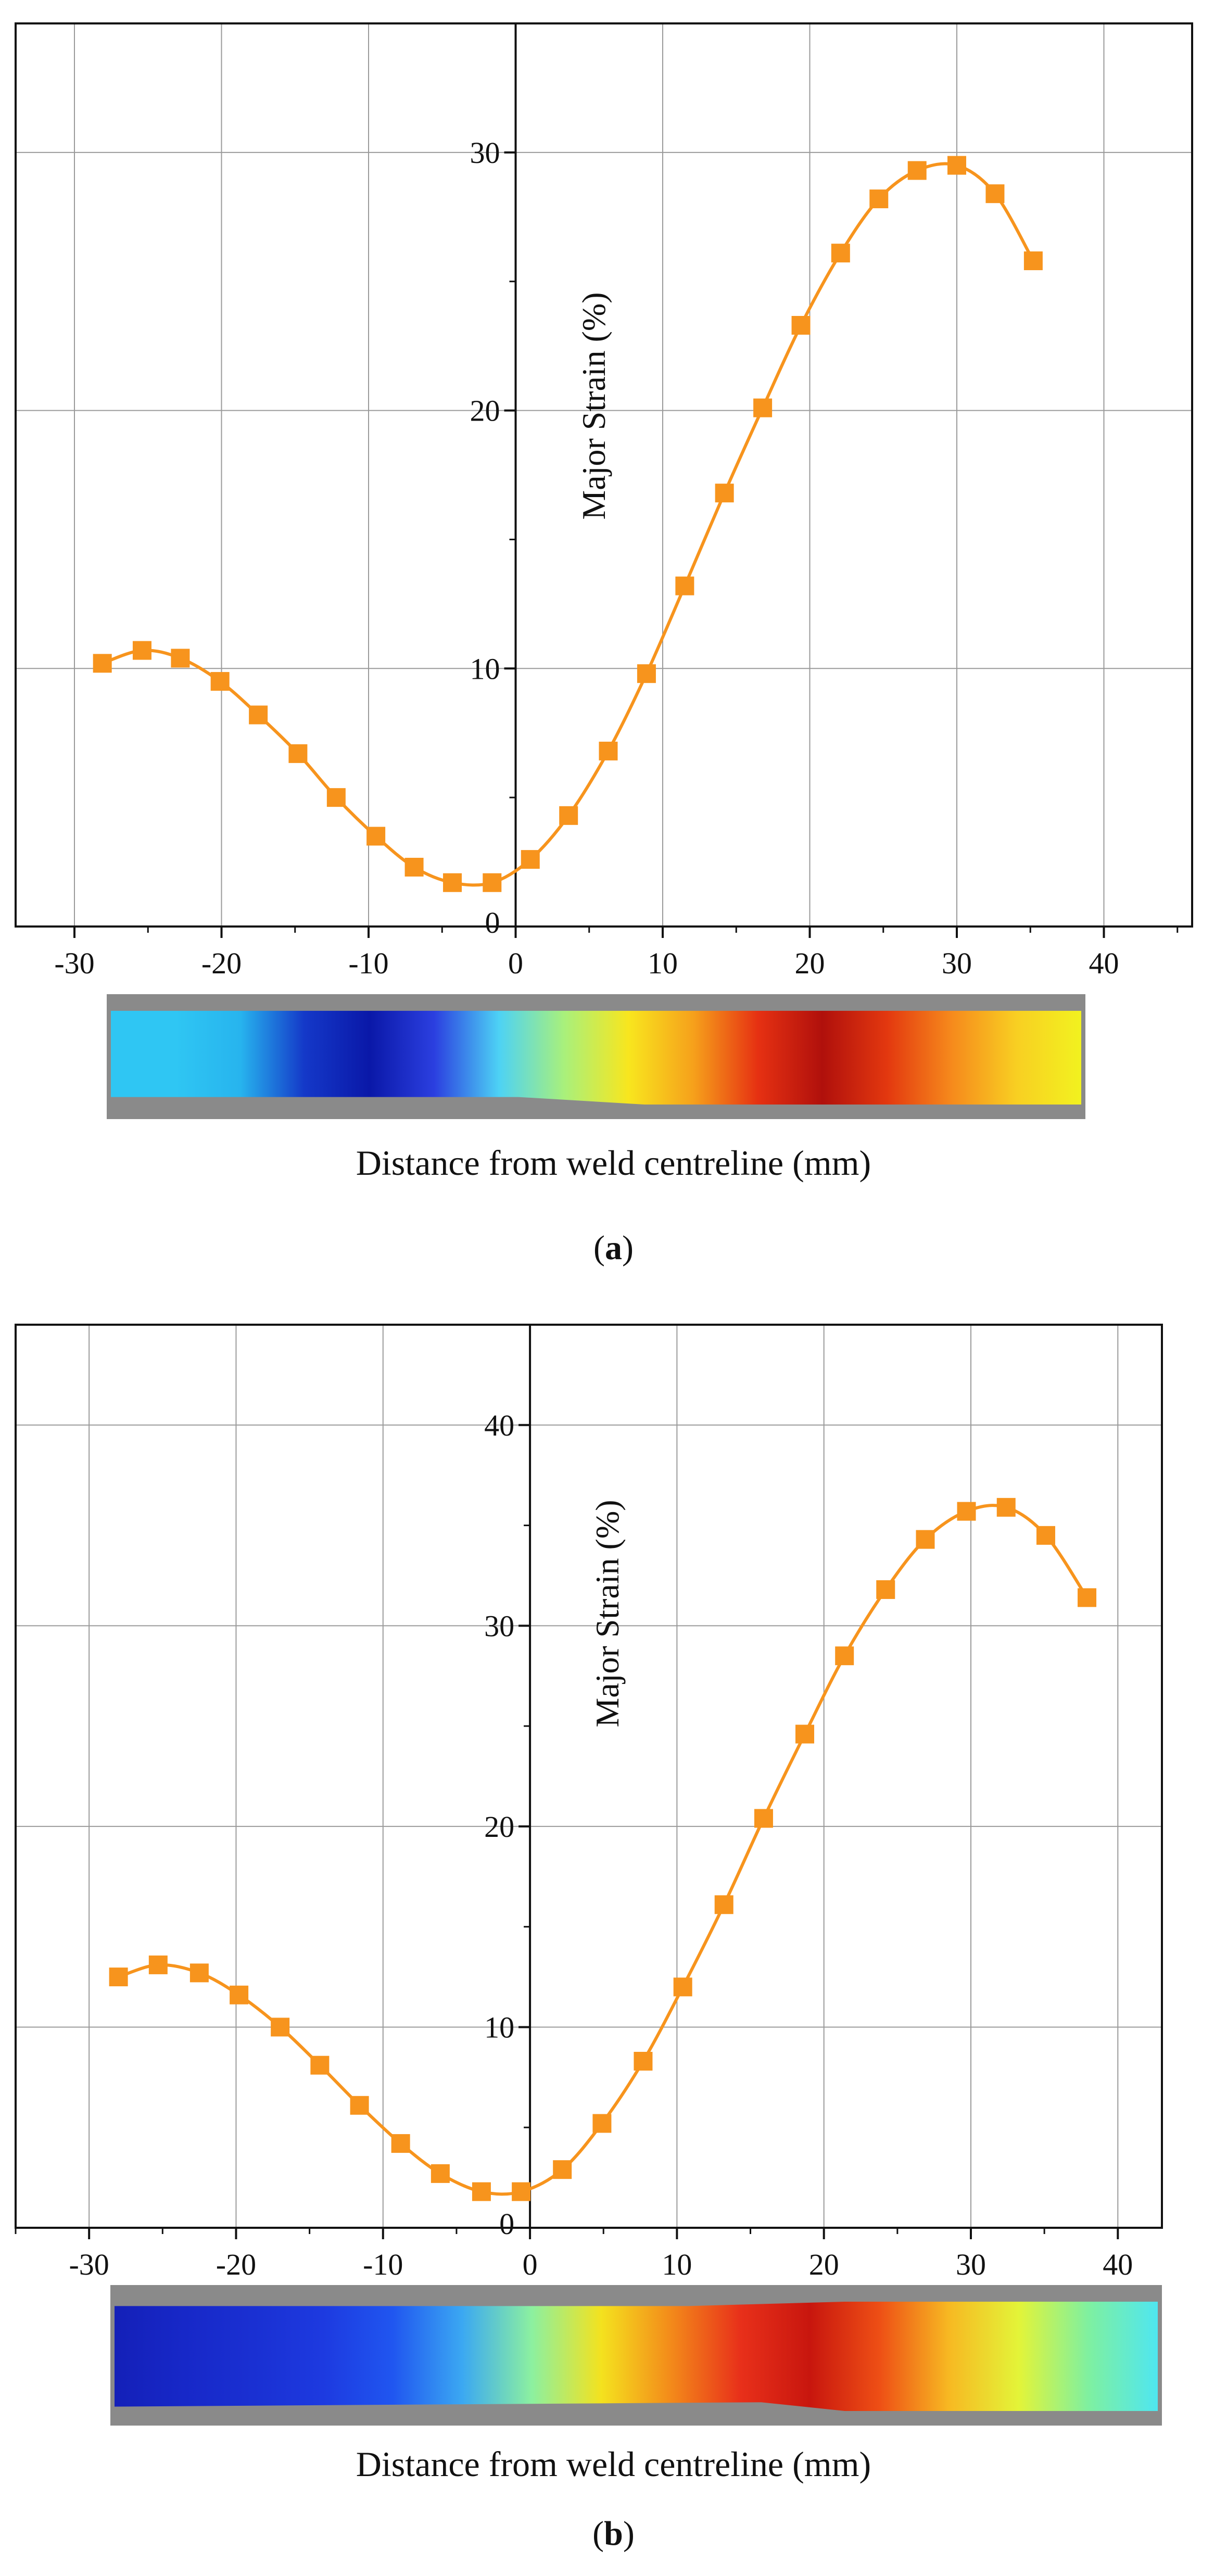 The width and height of the screenshot is (1227, 2576). Describe the element at coordinates (493, 538) in the screenshot. I see `y-ticks-a: 10 20 30 0` at that location.